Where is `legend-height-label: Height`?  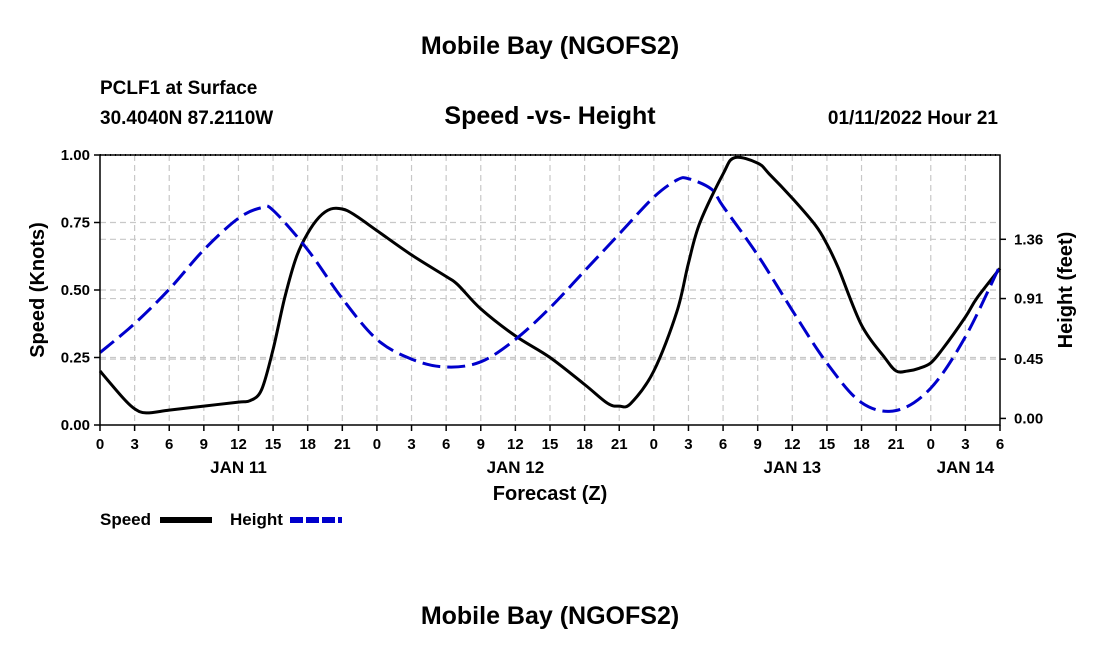 legend-height-label: Height is located at coordinates (256, 519).